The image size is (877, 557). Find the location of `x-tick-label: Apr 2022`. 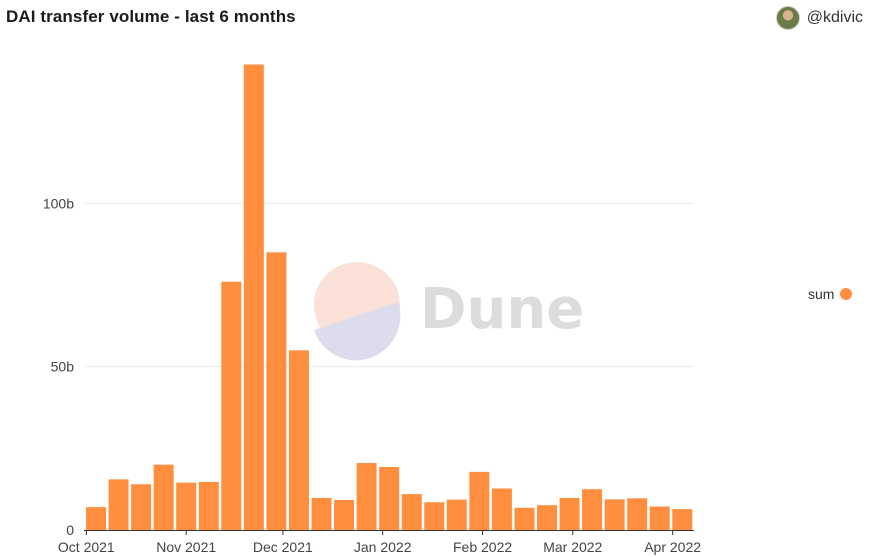

x-tick-label: Apr 2022 is located at coordinates (672, 547).